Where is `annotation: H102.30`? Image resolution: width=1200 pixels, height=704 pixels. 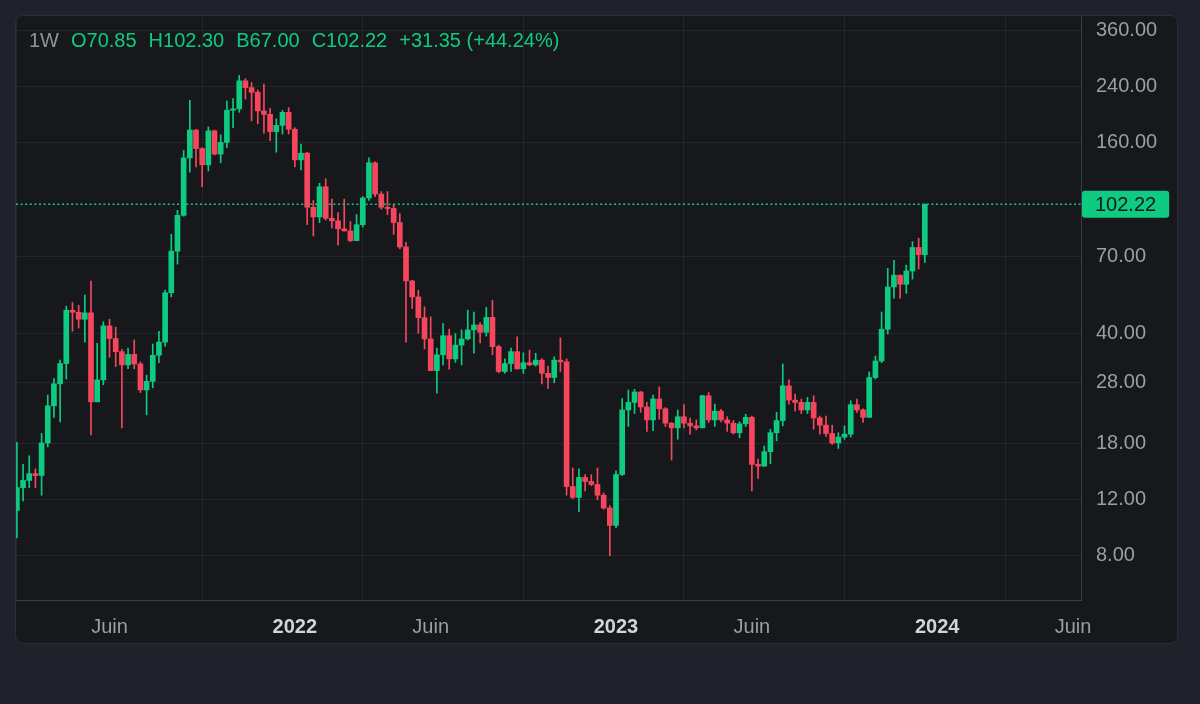 annotation: H102.30 is located at coordinates (186, 40).